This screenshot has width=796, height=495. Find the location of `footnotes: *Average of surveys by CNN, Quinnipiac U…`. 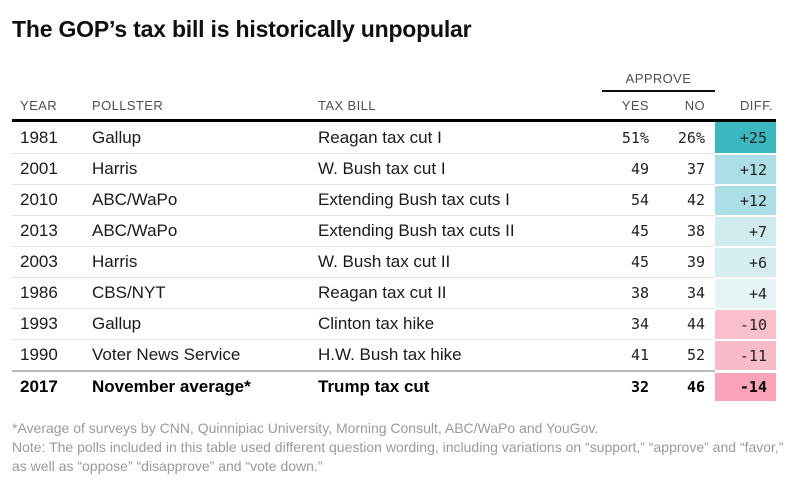

footnotes: *Average of surveys by CNN, Quinnipiac U… is located at coordinates (398, 447).